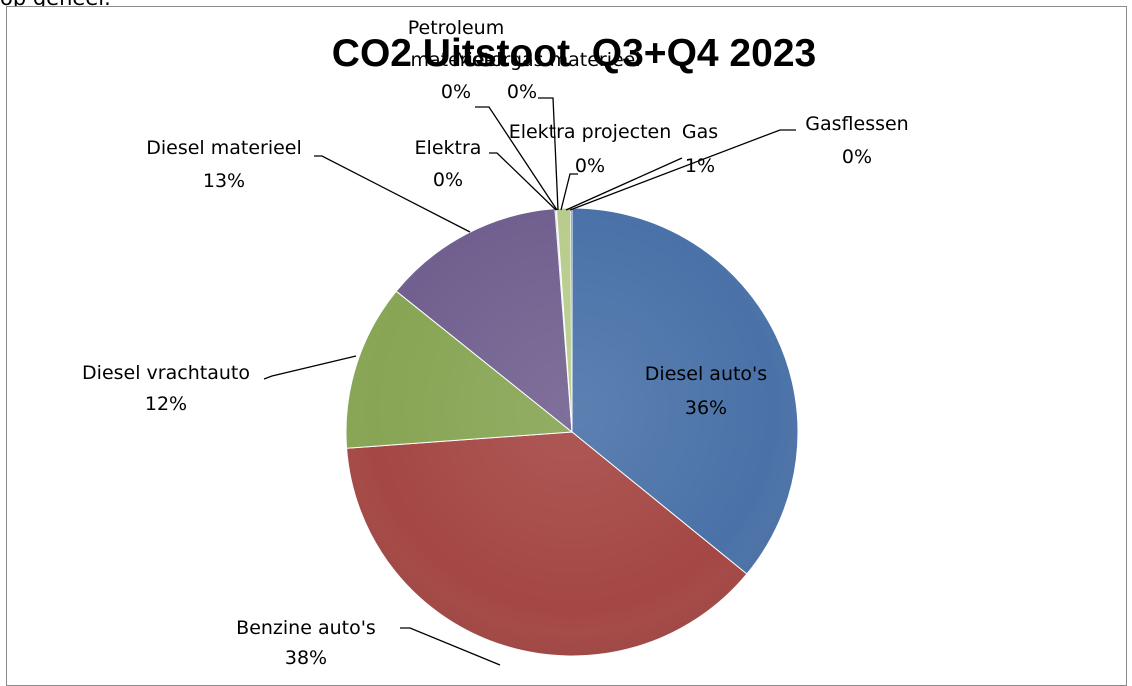  What do you see at coordinates (450, 646) in the screenshot?
I see `leader-line-benzine` at bounding box center [450, 646].